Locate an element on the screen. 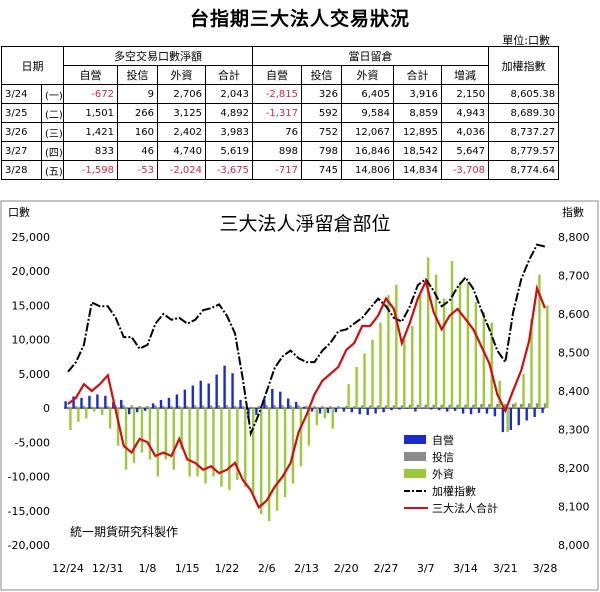 Image resolution: width=600 pixels, height=592 pixels. y-left-tick: -15,000 is located at coordinates (29, 511).